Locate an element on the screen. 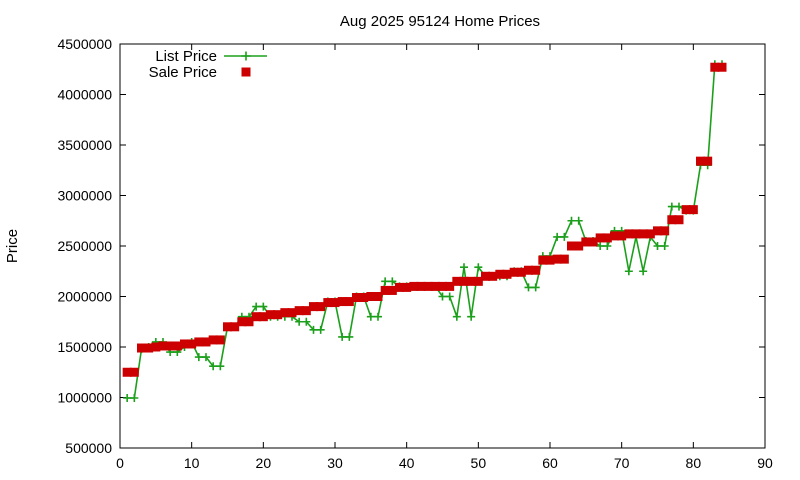 The height and width of the screenshot is (480, 800). y-tick-label: 2500000 is located at coordinates (84, 246).